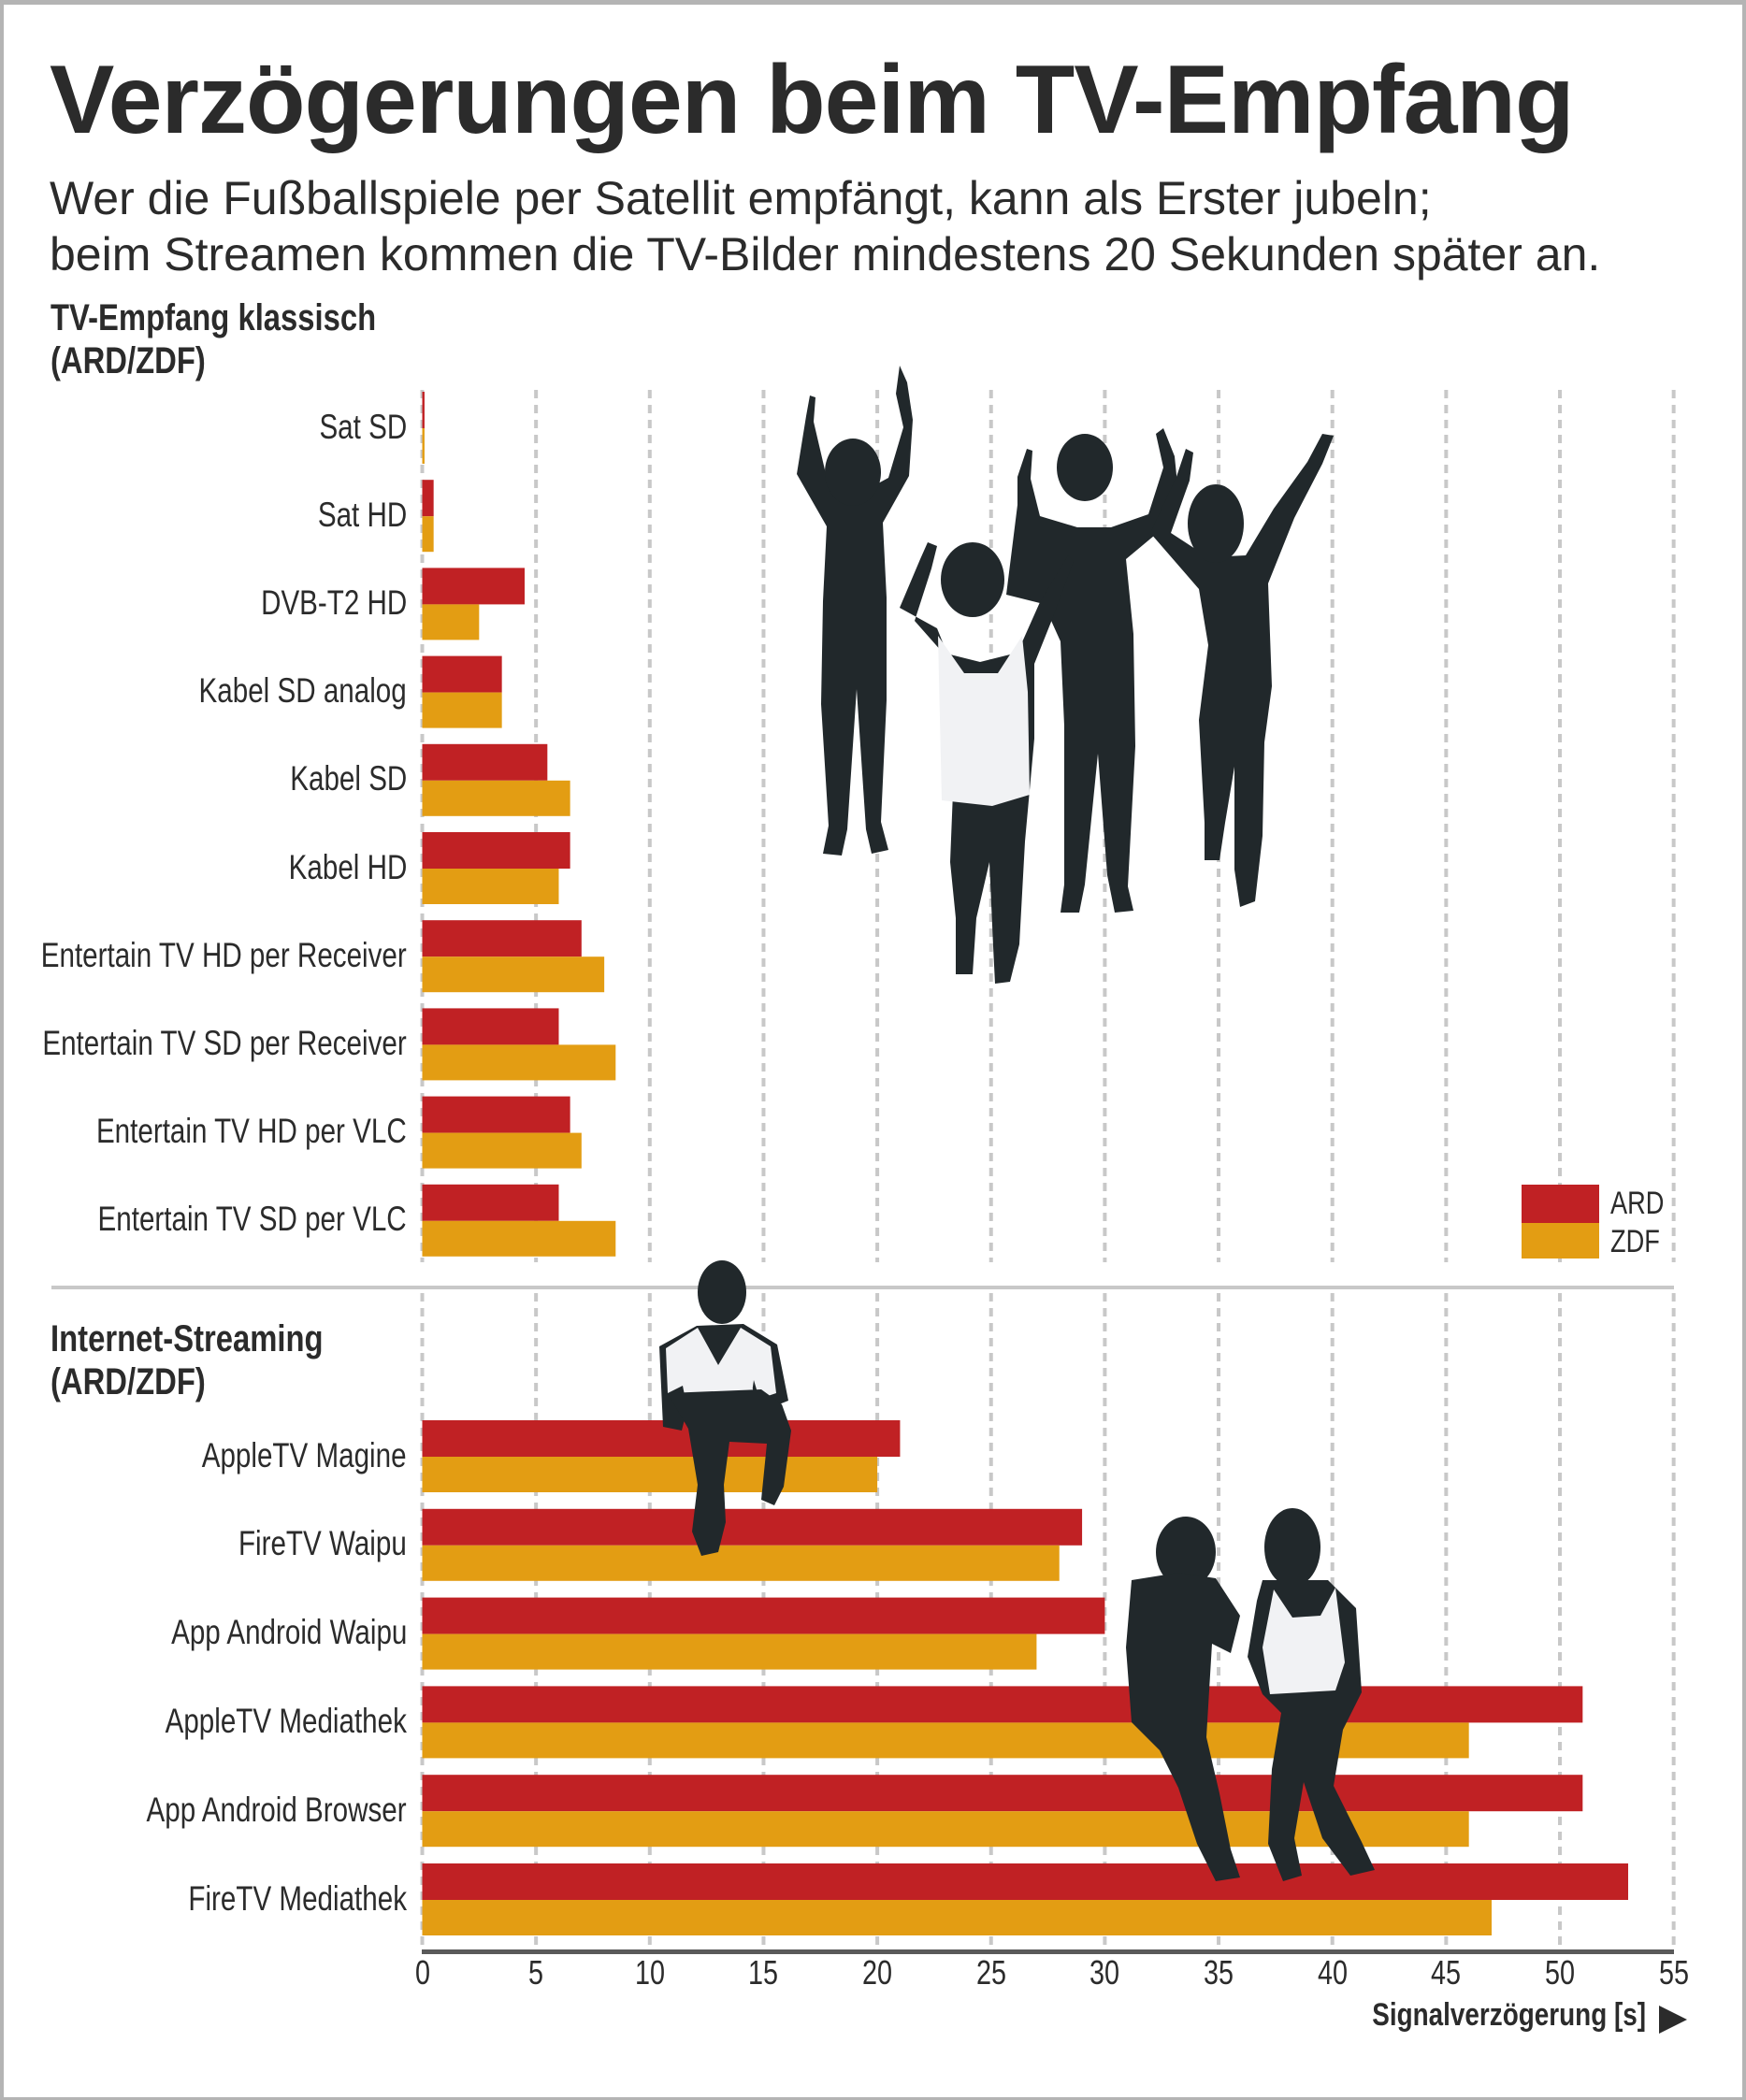 This screenshot has height=2100, width=1746. What do you see at coordinates (1446, 1972) in the screenshot?
I see `x-tick-label: 45` at bounding box center [1446, 1972].